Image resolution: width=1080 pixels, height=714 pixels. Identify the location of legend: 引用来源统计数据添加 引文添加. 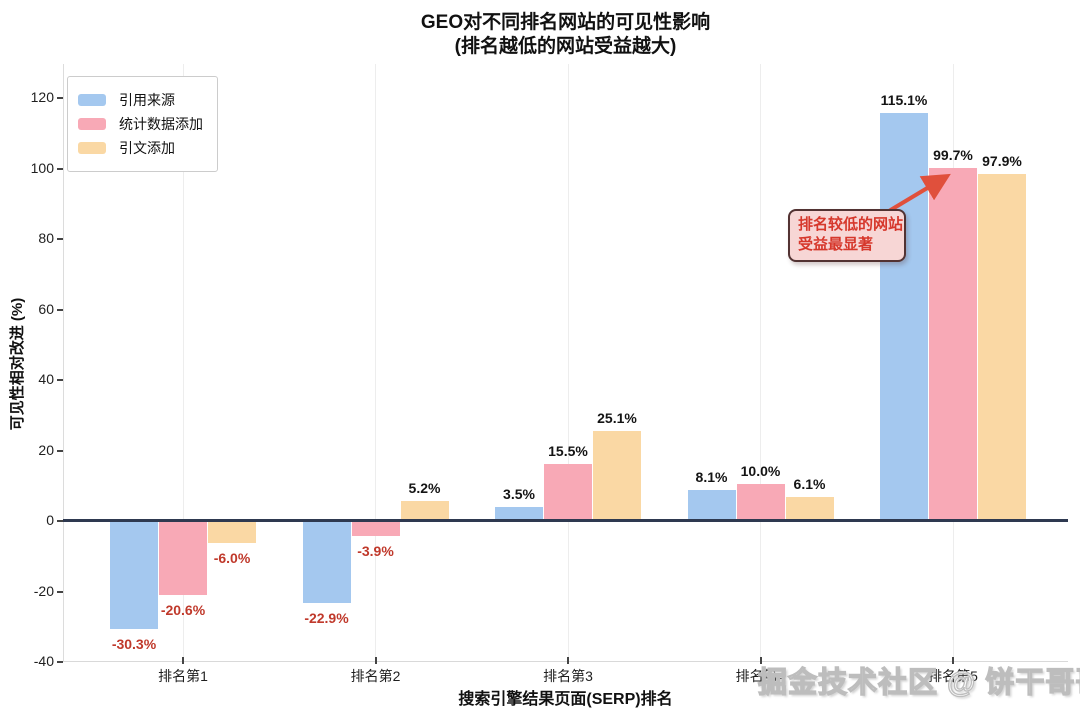
(142, 124).